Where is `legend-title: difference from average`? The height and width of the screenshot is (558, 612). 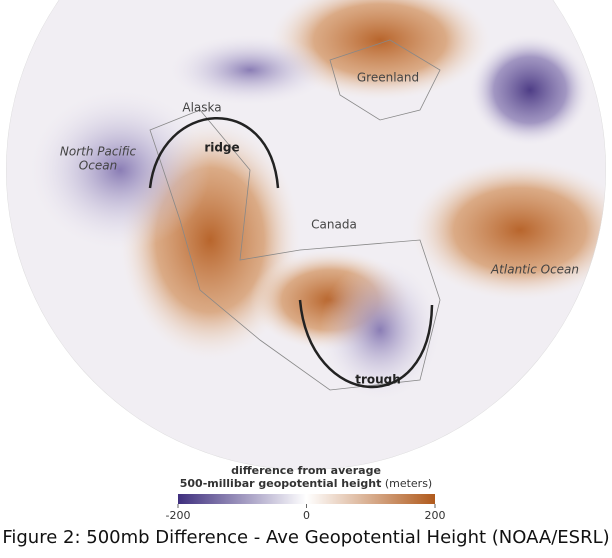
legend-title: difference from average is located at coordinates (306, 470).